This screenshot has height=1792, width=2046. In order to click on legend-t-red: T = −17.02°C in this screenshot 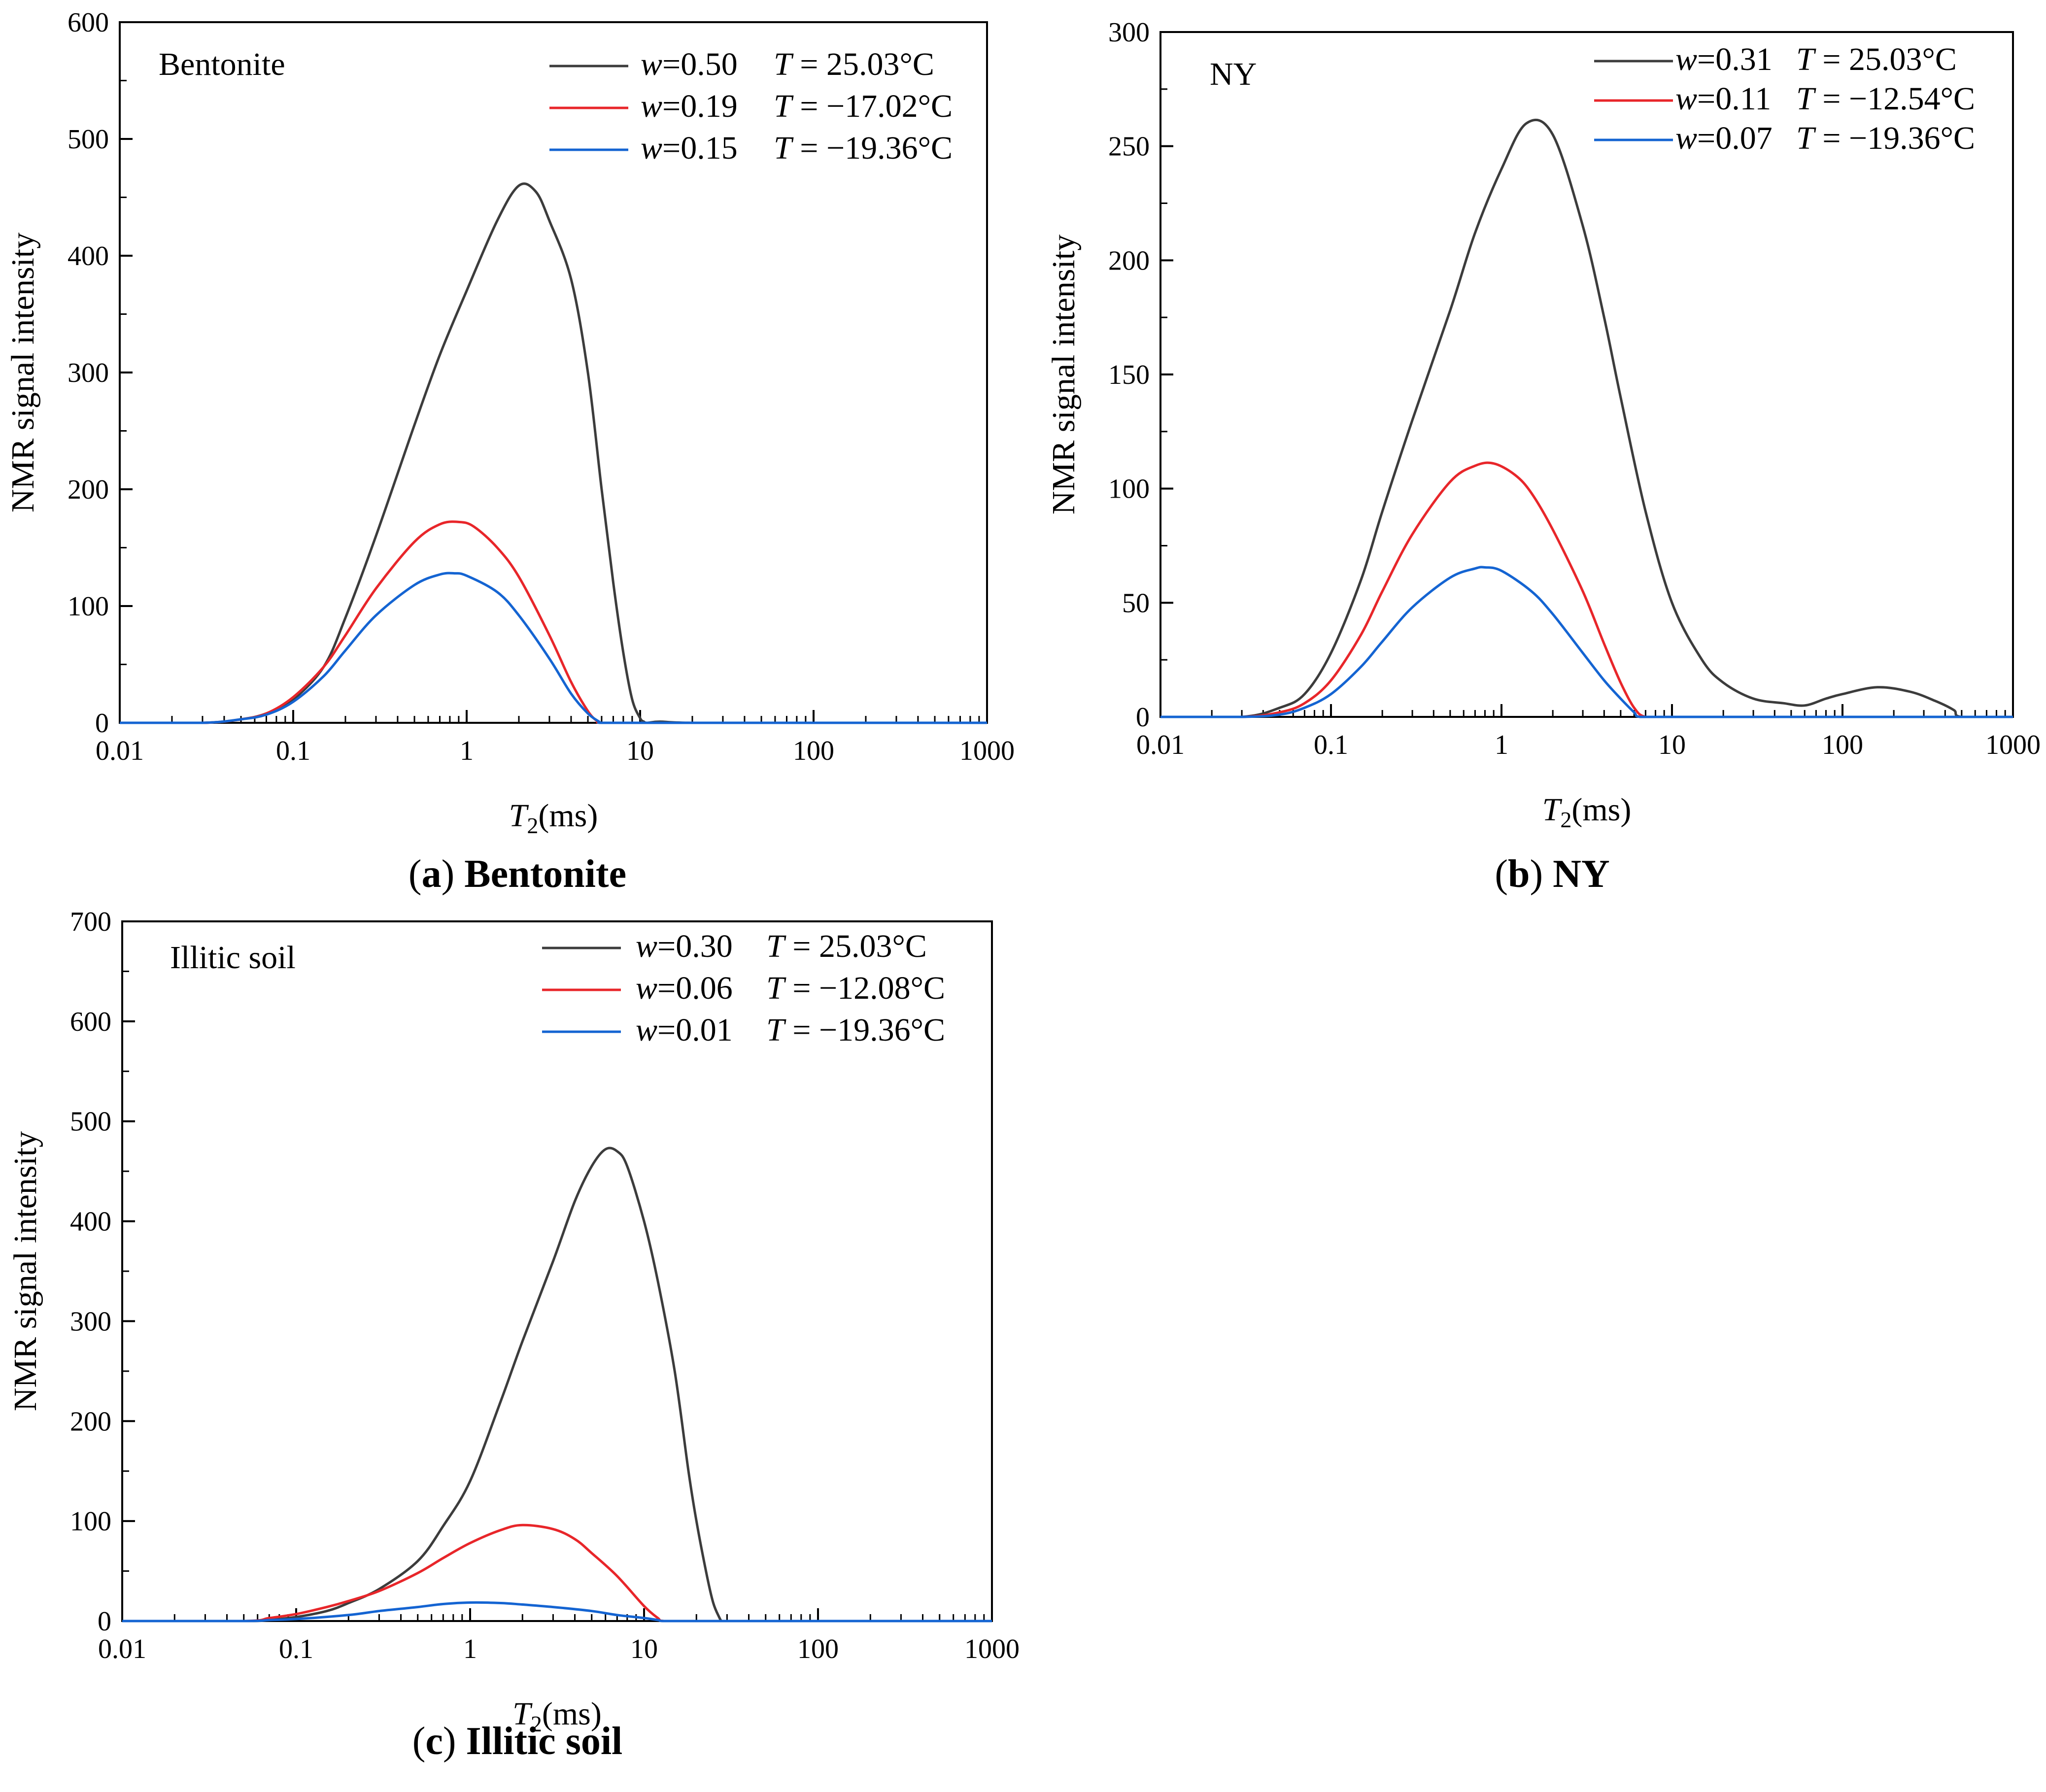, I will do `click(863, 106)`.